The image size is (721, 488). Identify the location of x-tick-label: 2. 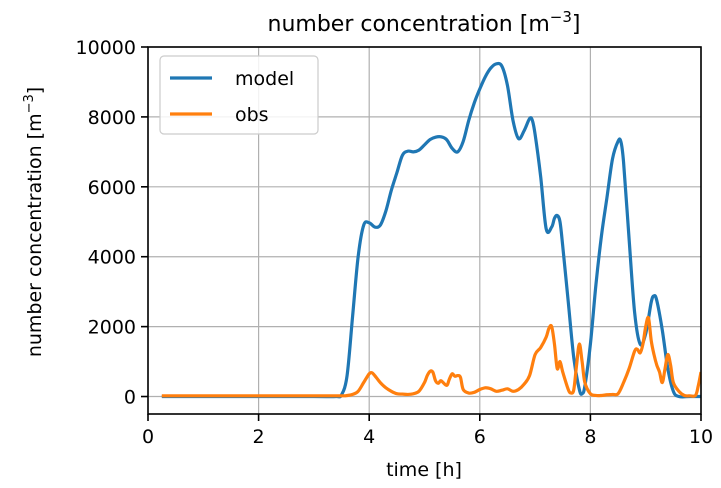
(259, 437).